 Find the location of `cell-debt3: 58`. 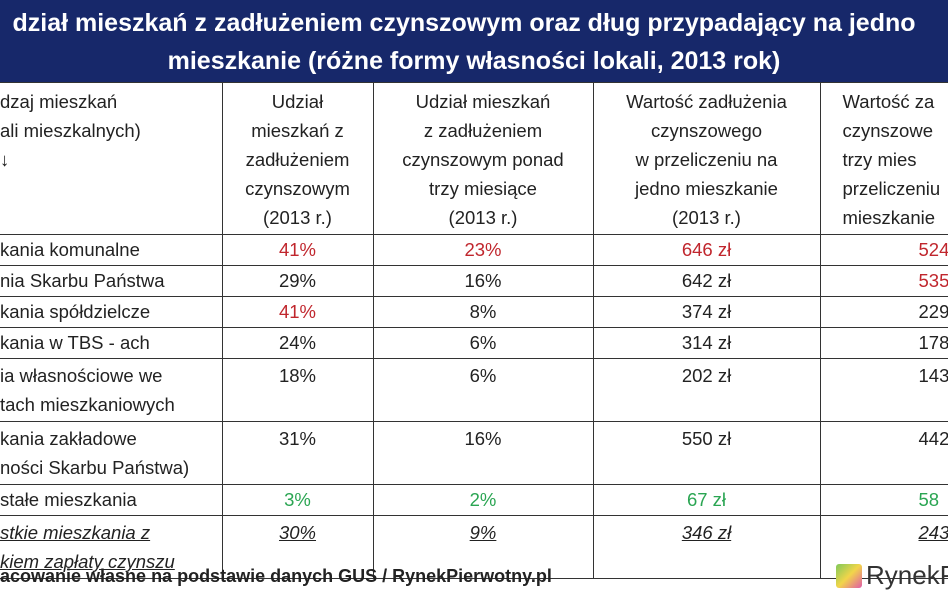

cell-debt3: 58 is located at coordinates (883, 500).